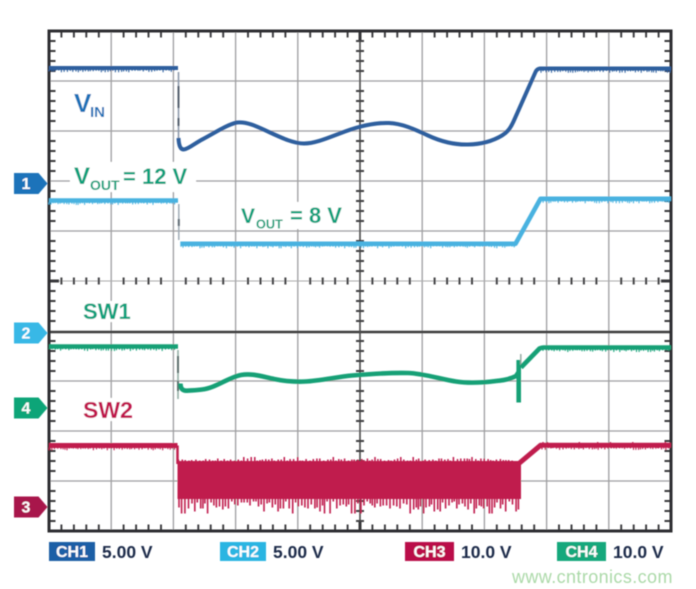 Image resolution: width=696 pixels, height=589 pixels. Describe the element at coordinates (107, 311) in the screenshot. I see `svg-text: SW1` at that location.